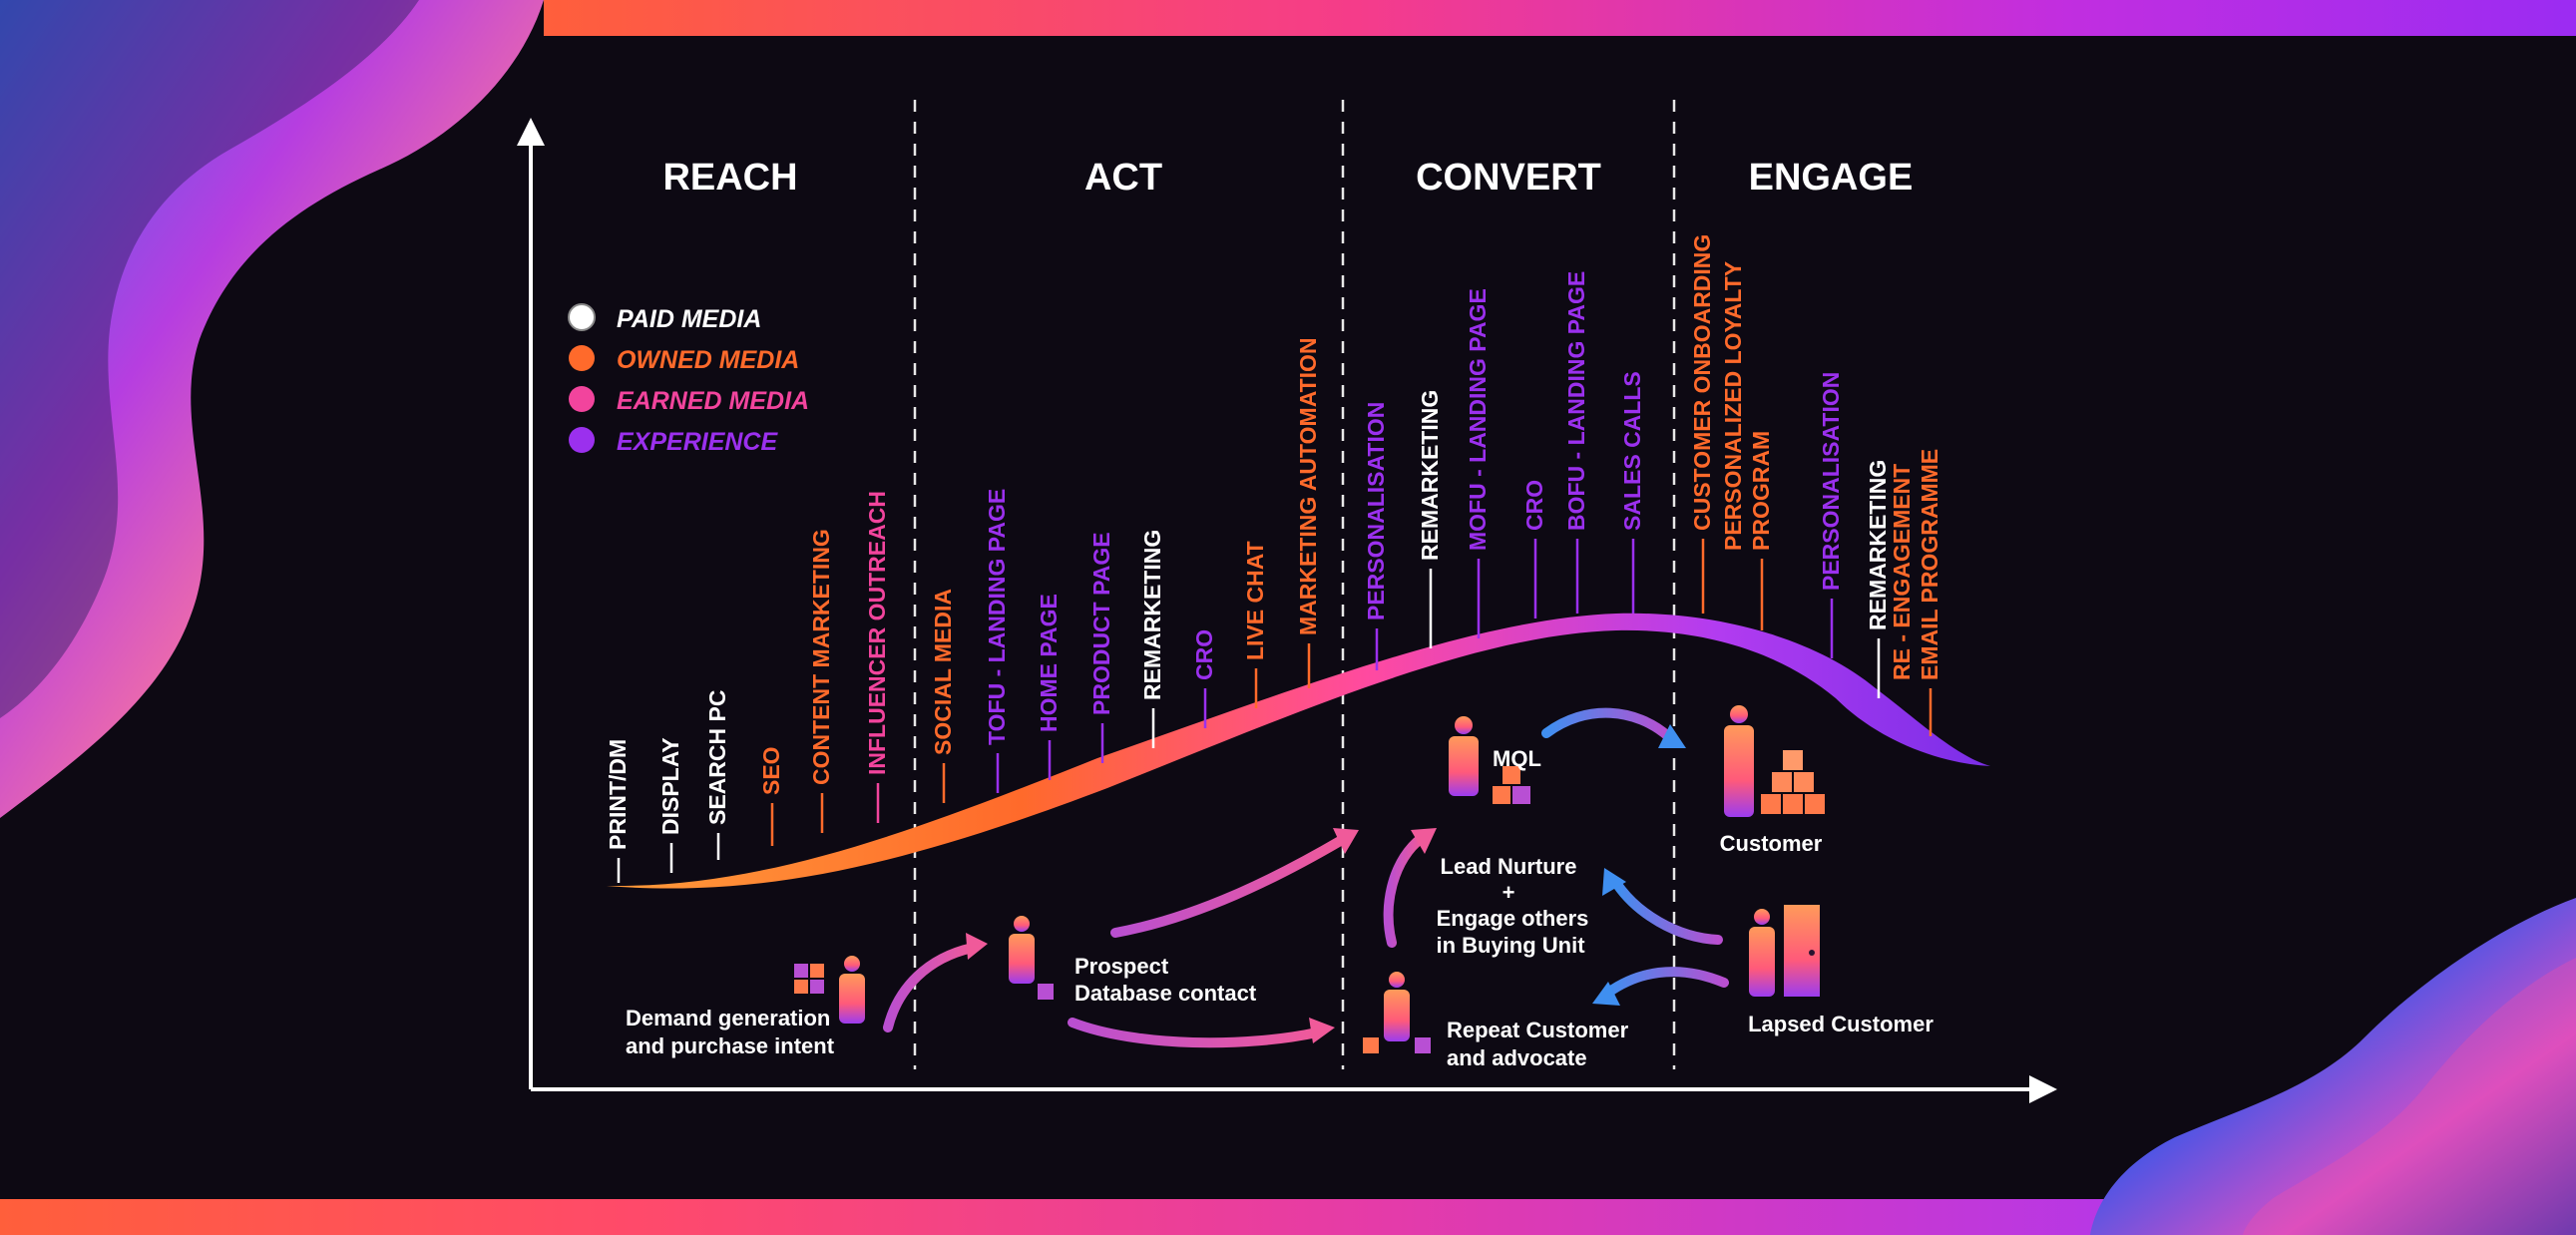  I want to click on arrow-mql-to-customer-head, so click(1672, 736).